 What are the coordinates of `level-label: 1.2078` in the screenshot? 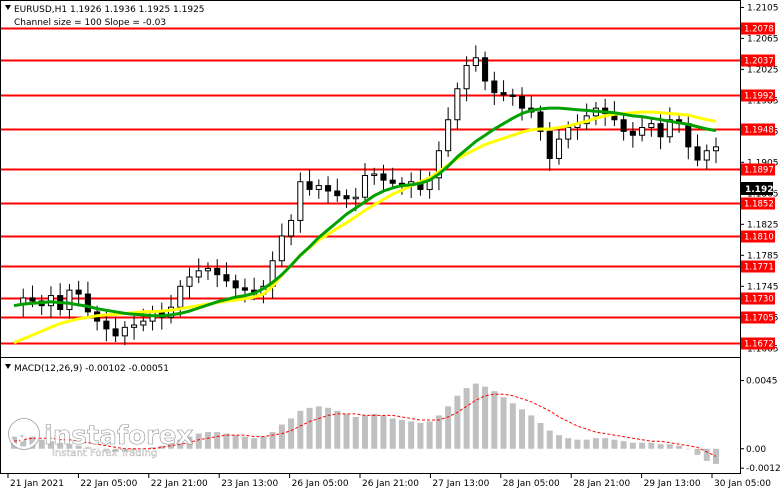 It's located at (759, 30).